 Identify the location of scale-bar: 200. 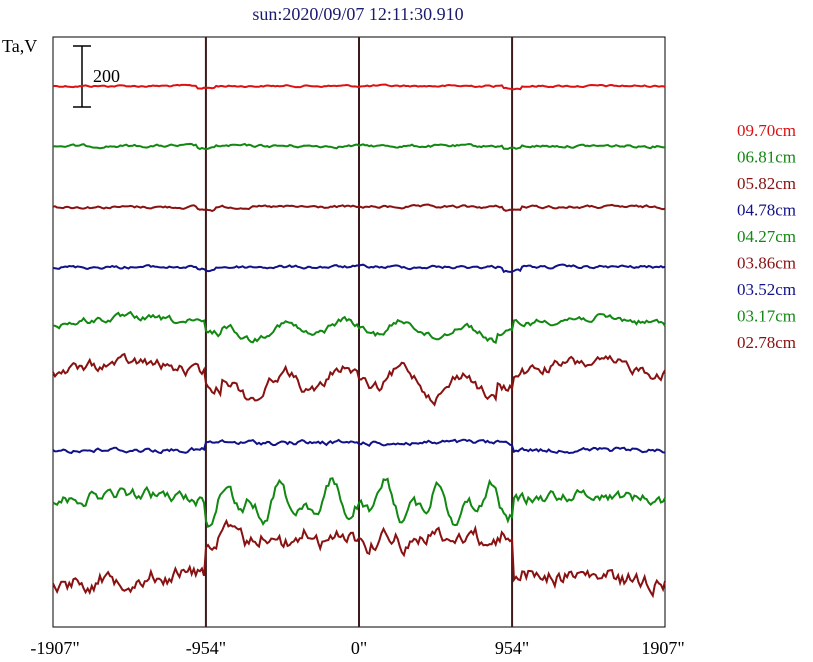
(96, 76).